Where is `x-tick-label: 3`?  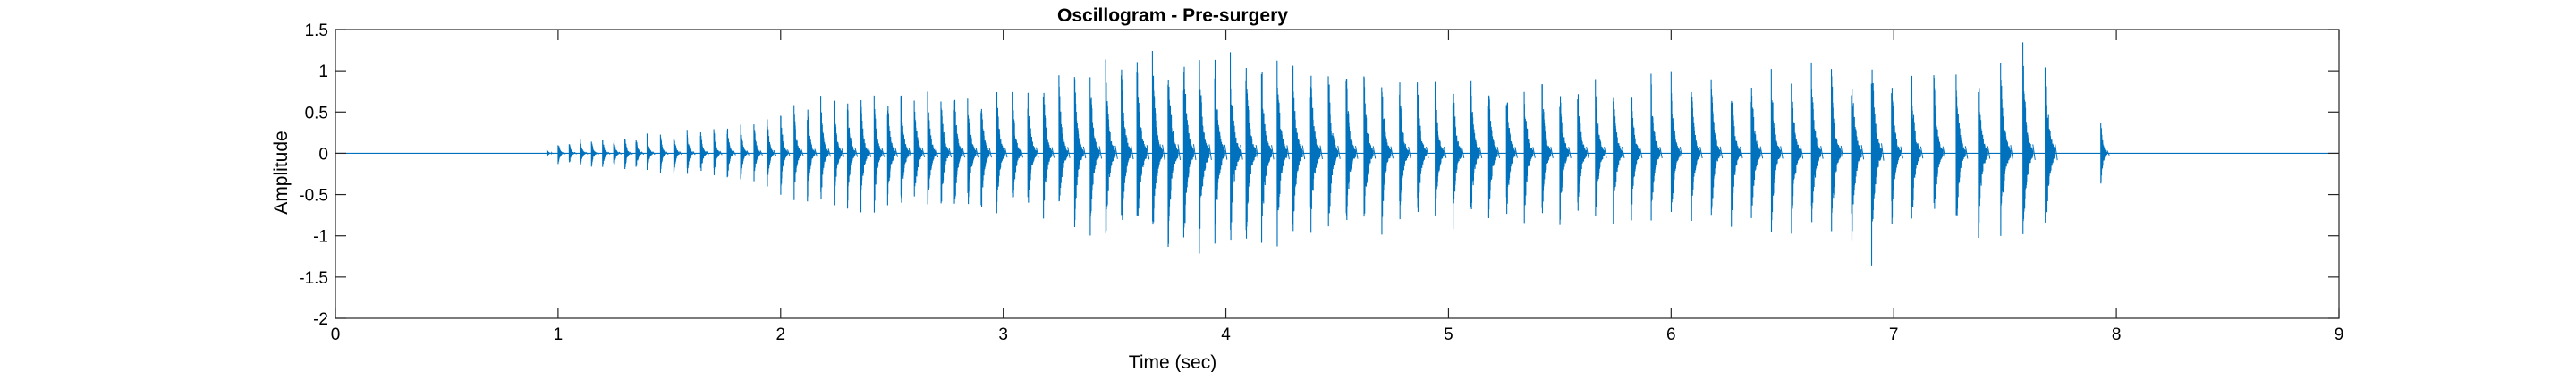 x-tick-label: 3 is located at coordinates (1003, 335).